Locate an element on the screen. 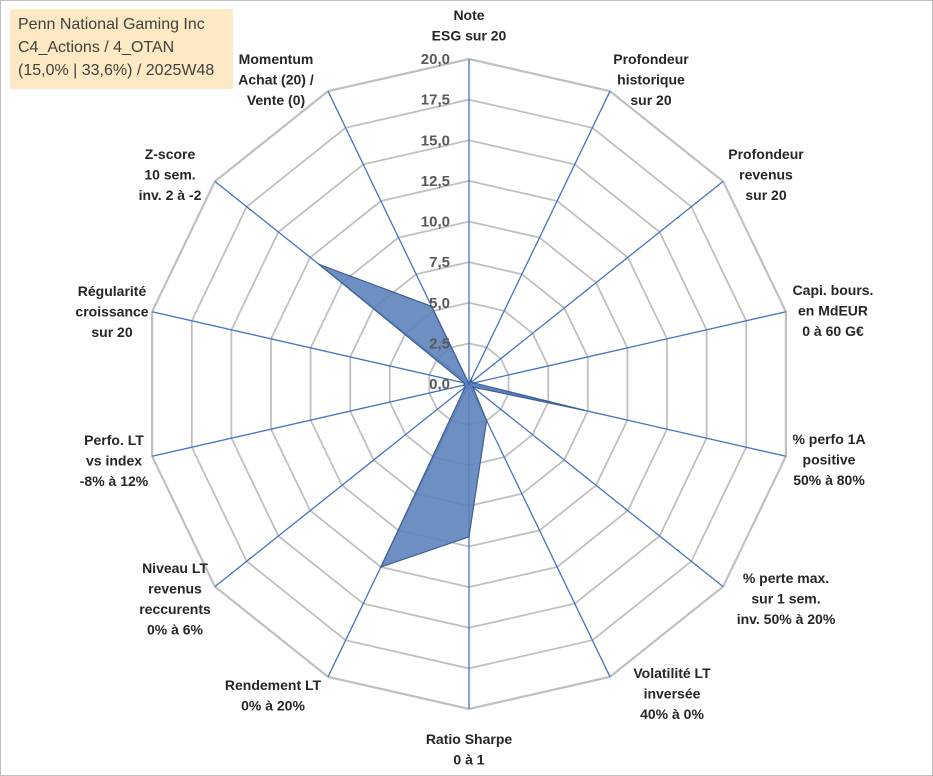  axis-label: Perfo. LT vs index -8% à 12% is located at coordinates (114, 460).